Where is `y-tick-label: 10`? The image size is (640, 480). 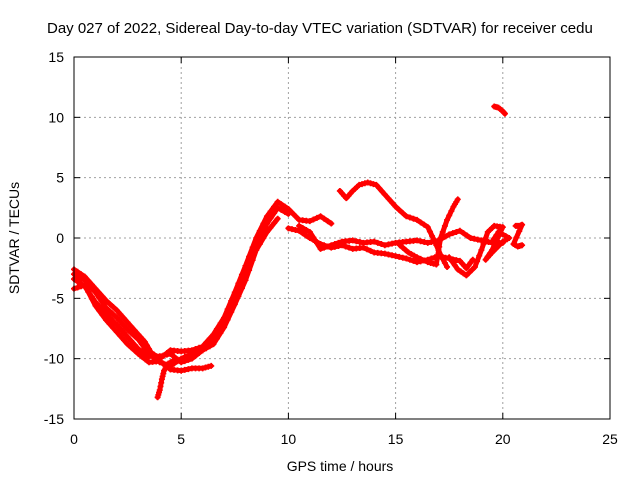 y-tick-label: 10 is located at coordinates (56, 117).